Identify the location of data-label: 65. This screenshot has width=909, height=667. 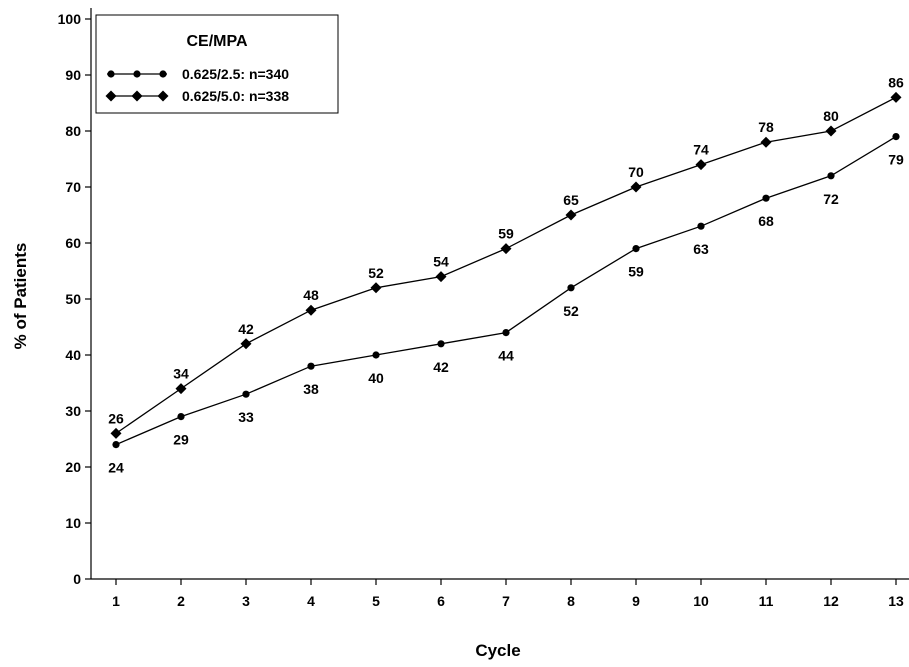
(571, 200).